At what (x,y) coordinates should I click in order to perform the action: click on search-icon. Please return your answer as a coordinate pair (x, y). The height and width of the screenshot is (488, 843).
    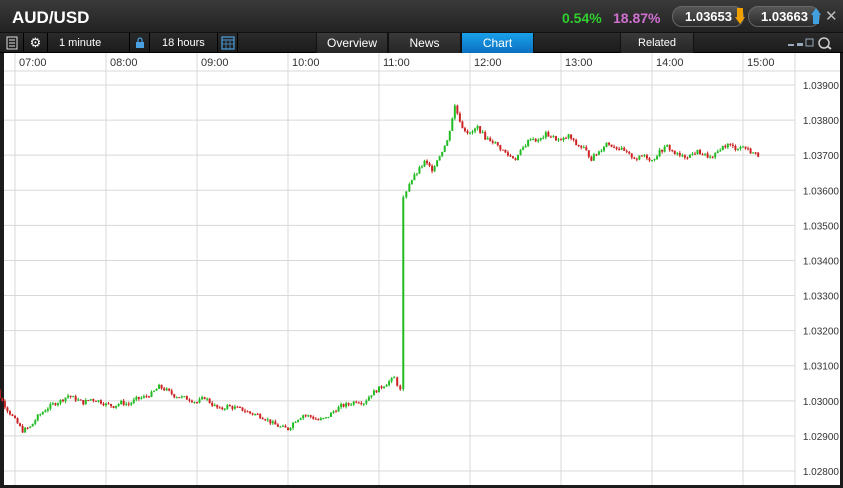
    Looking at the image, I should click on (824, 43).